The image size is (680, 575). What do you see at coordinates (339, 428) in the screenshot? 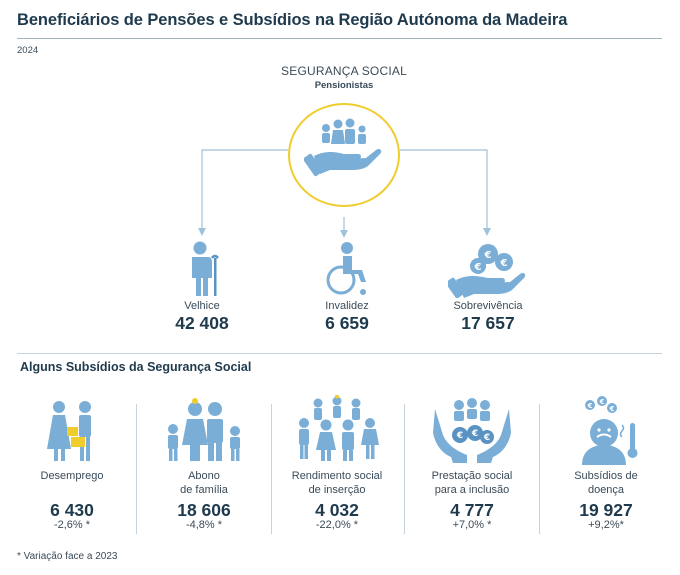
I see `group-people-icon` at bounding box center [339, 428].